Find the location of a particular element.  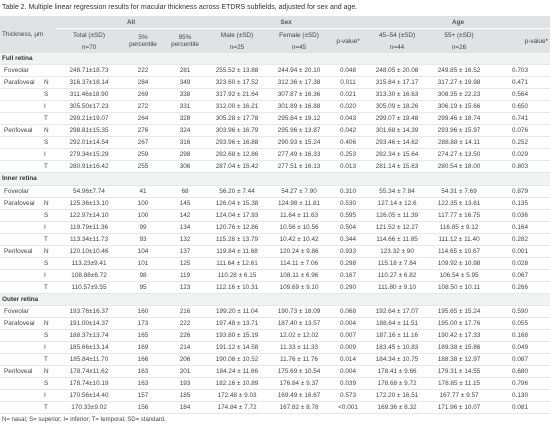

column-header: 55+ (±SD) is located at coordinates (459, 35).